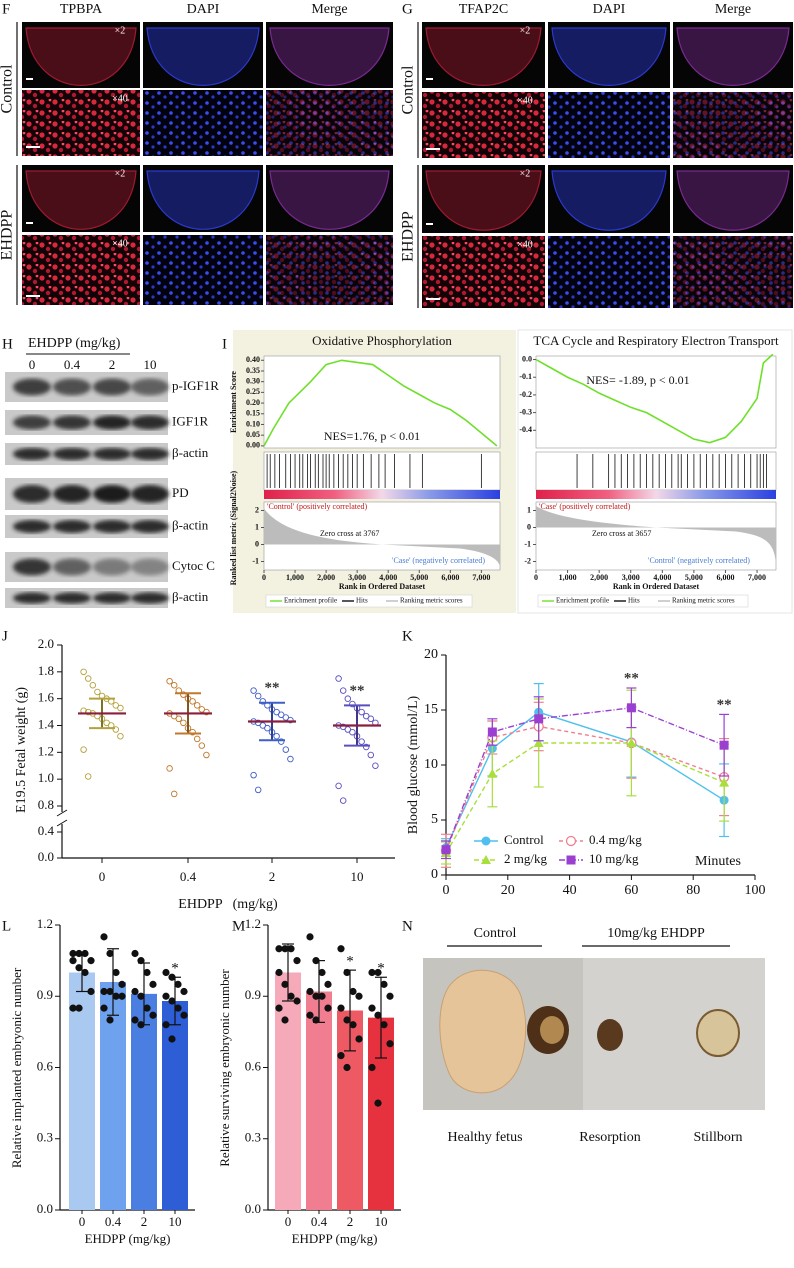 Image resolution: width=794 pixels, height=1268 pixels. What do you see at coordinates (717, 1137) in the screenshot?
I see `caption: Stillborn` at bounding box center [717, 1137].